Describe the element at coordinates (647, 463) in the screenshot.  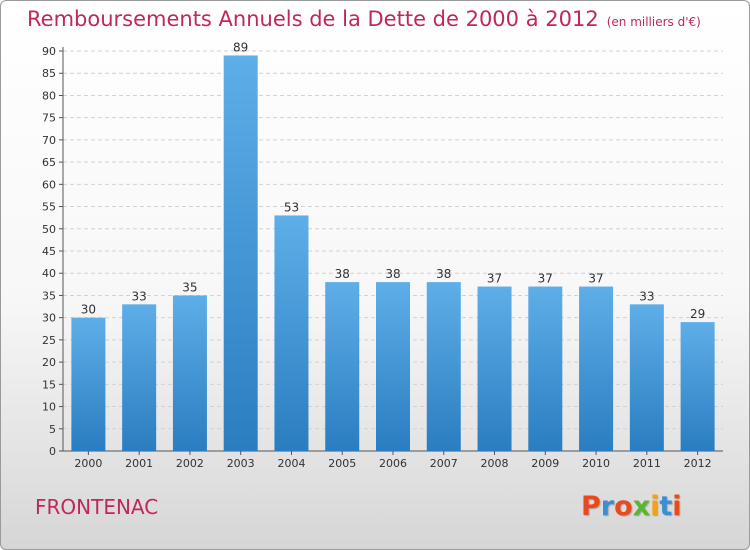
I see `x-tick-label: 2011` at that location.